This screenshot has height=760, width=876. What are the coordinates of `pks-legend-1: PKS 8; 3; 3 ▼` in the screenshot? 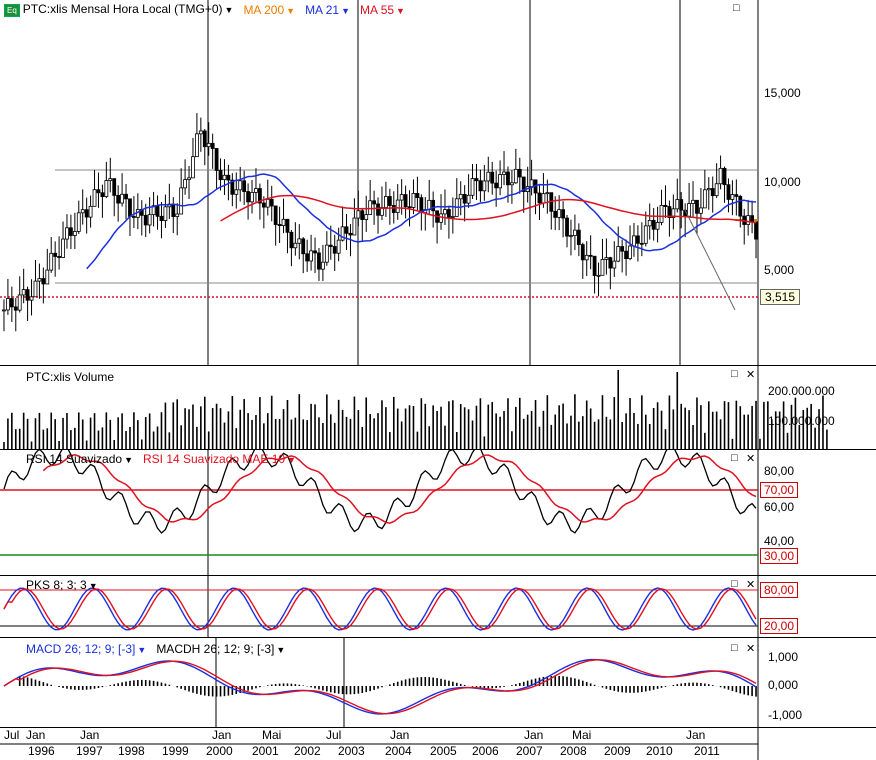 It's located at (62, 585).